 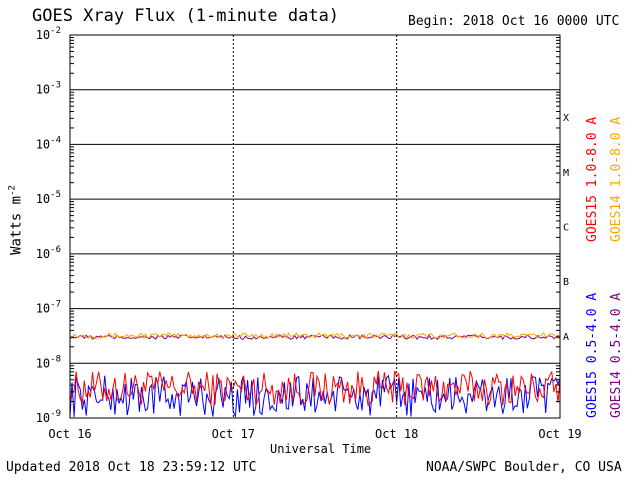 I want to click on flare-class-label: X, so click(x=566, y=118).